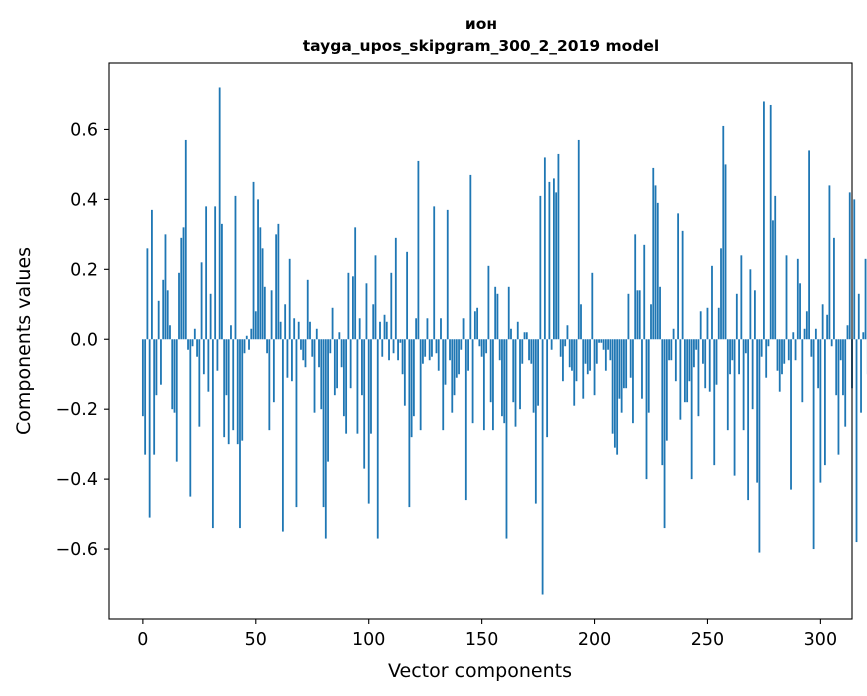 The image size is (867, 696). What do you see at coordinates (820, 640) in the screenshot?
I see `x-tick-label: 300` at bounding box center [820, 640].